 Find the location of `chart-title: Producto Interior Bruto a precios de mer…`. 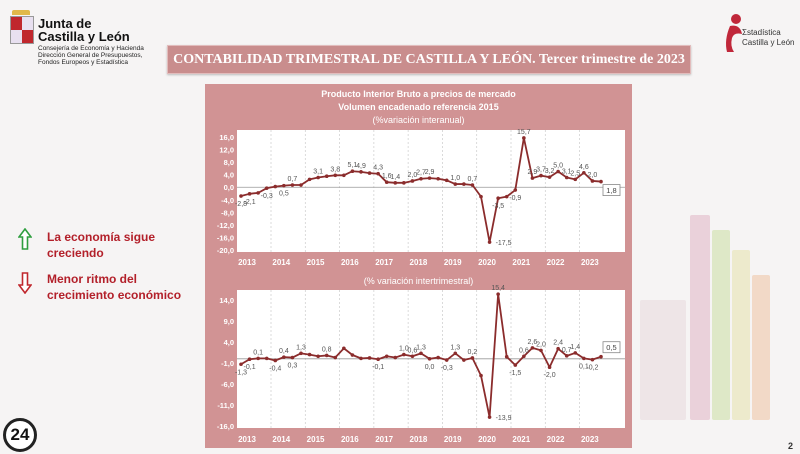

chart-title: Producto Interior Bruto a precios de mer… is located at coordinates (418, 94).